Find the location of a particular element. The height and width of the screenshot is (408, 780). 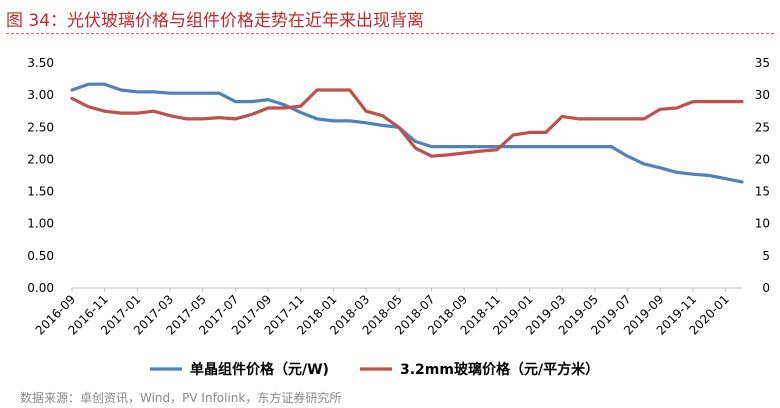

y-left-tick-label: 1.00 is located at coordinates (40, 224).